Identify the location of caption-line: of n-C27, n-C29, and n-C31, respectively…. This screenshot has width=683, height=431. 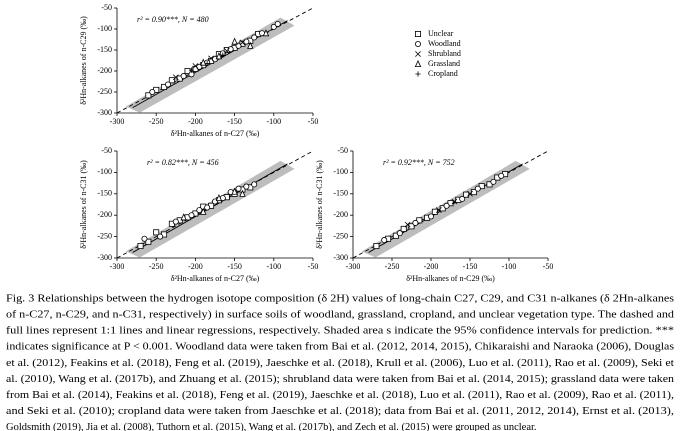
(340, 315).